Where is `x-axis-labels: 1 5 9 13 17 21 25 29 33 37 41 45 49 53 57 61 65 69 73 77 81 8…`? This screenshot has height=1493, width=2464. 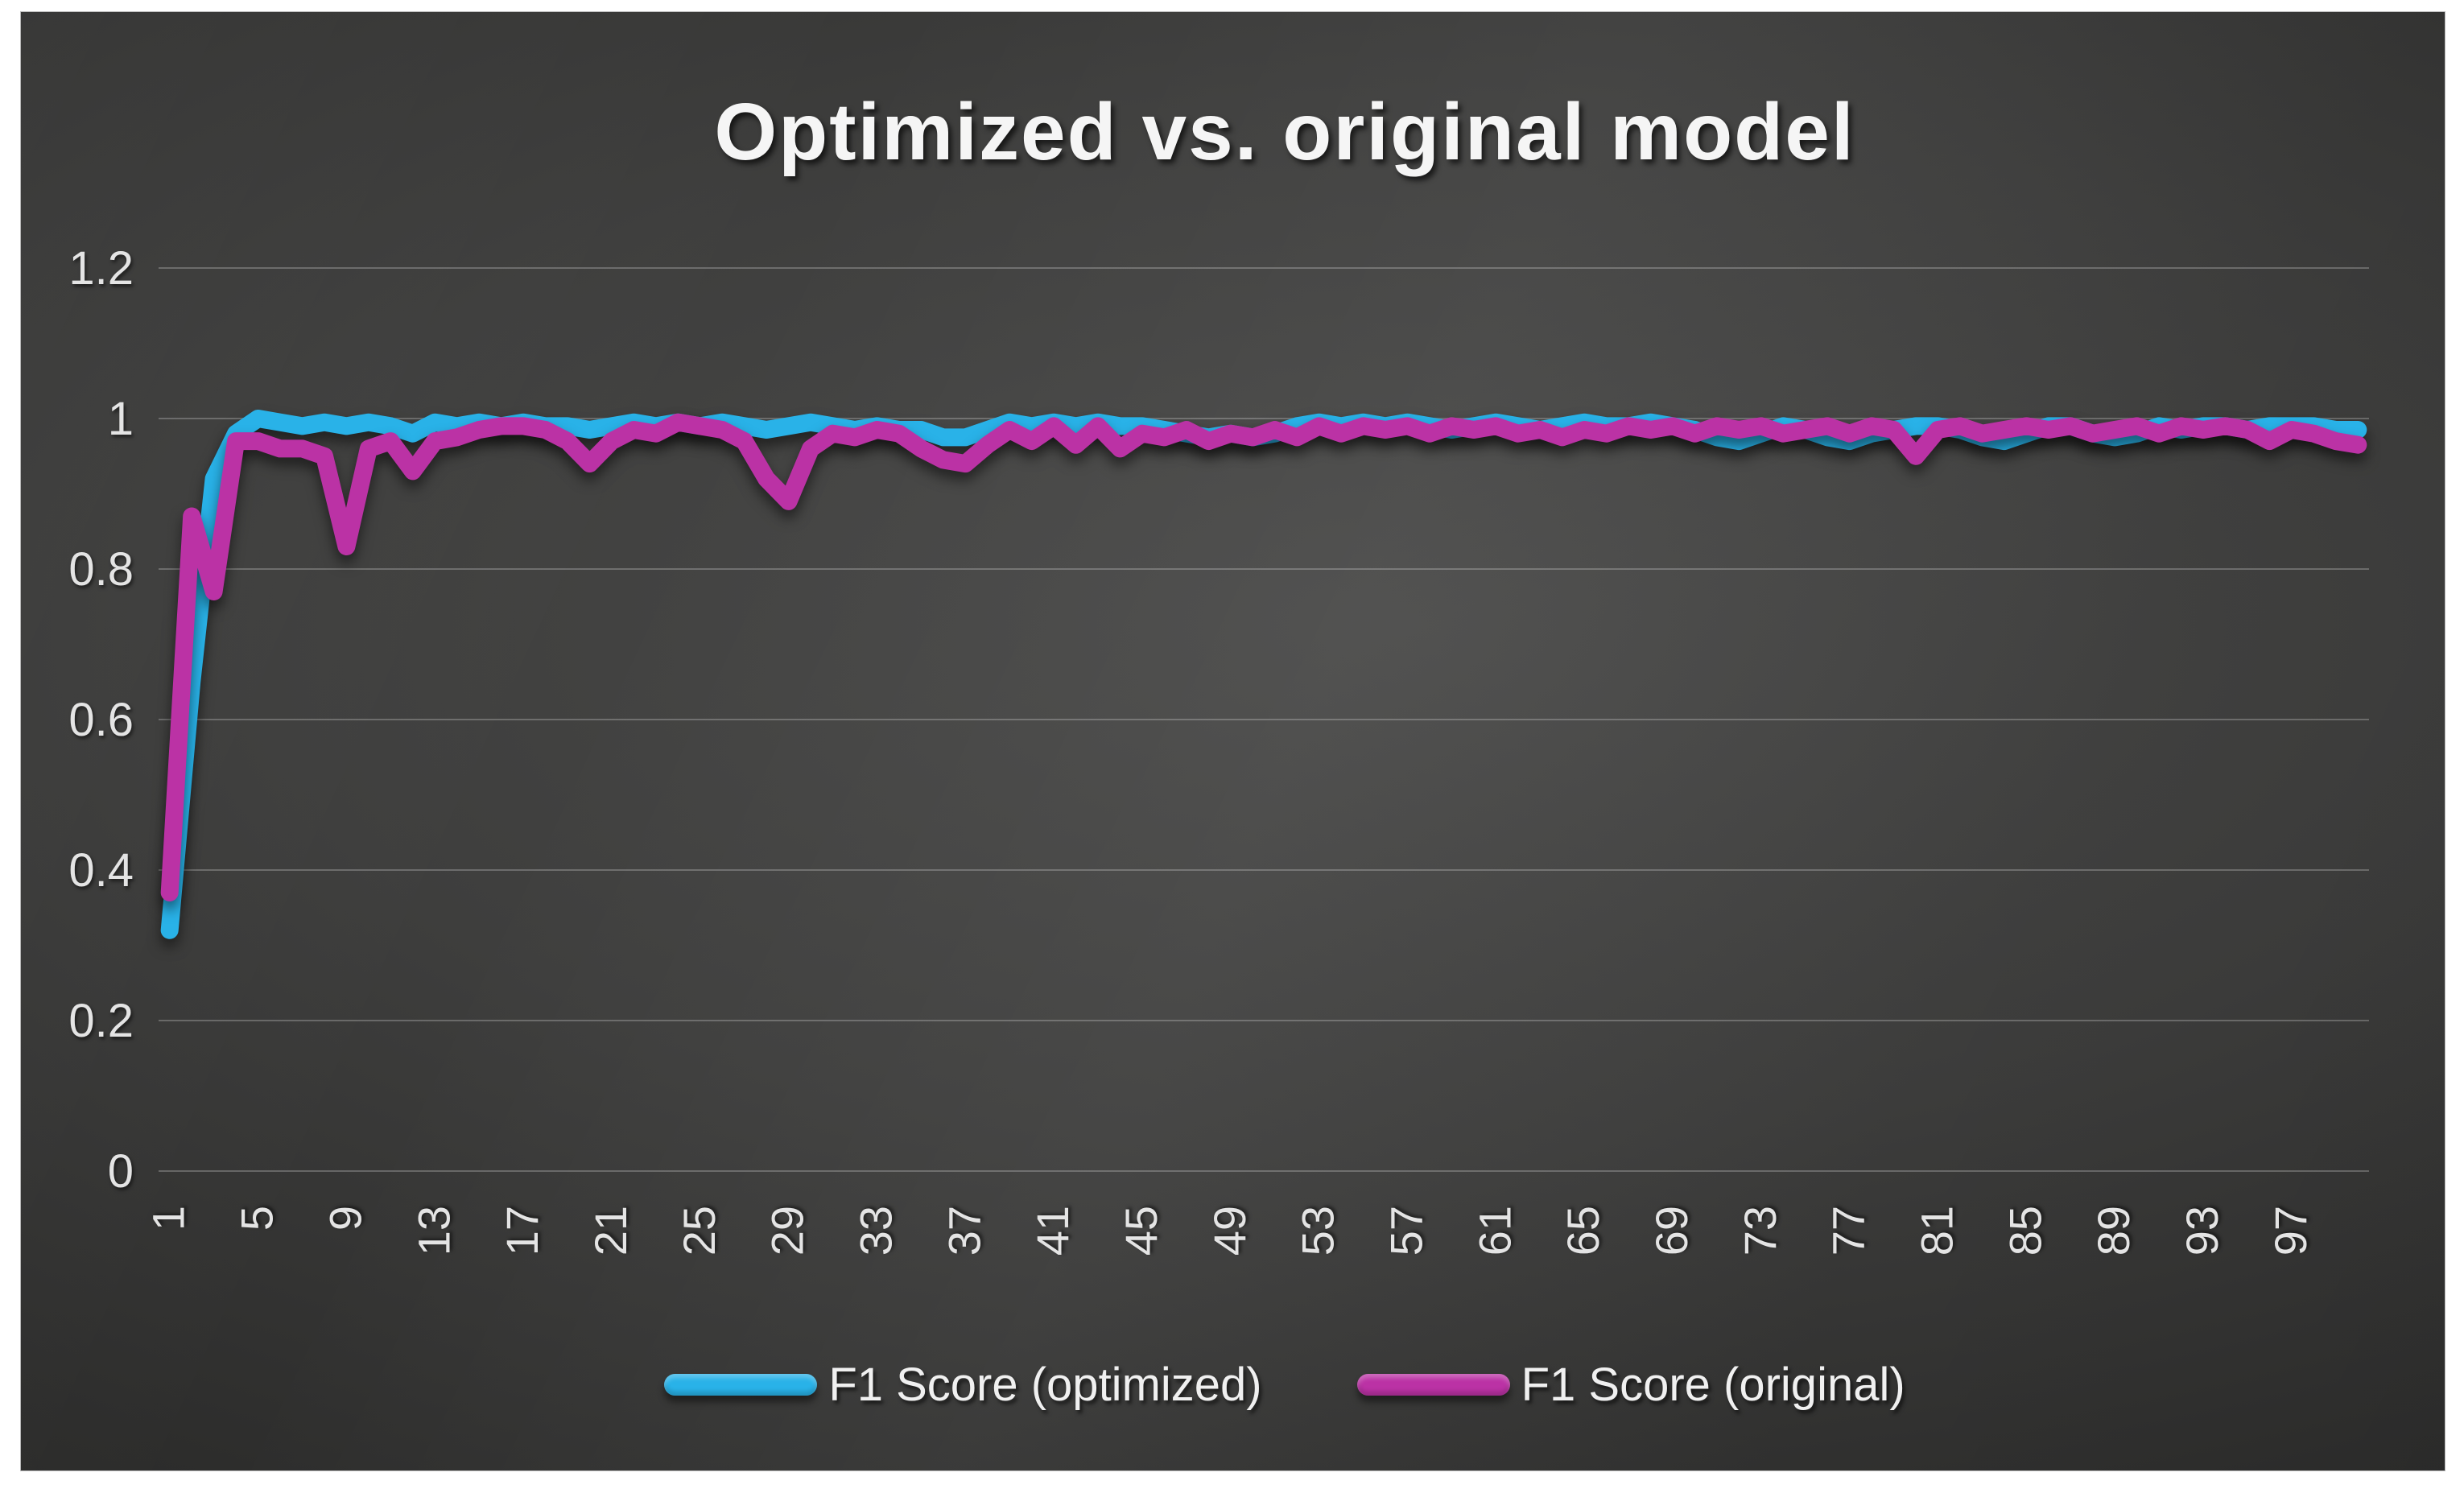
x-axis-labels: 1 5 9 13 17 21 25 29 33 37 41 45 49 53 57 61 65 69 73 77 81 8… is located at coordinates (1229, 1231).